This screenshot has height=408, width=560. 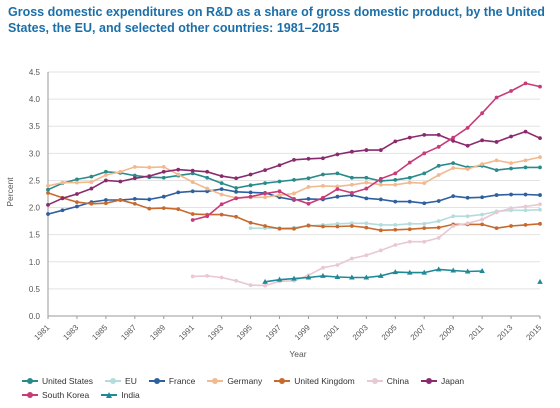 I want to click on y-tick-label: 0.5, so click(x=35, y=289).